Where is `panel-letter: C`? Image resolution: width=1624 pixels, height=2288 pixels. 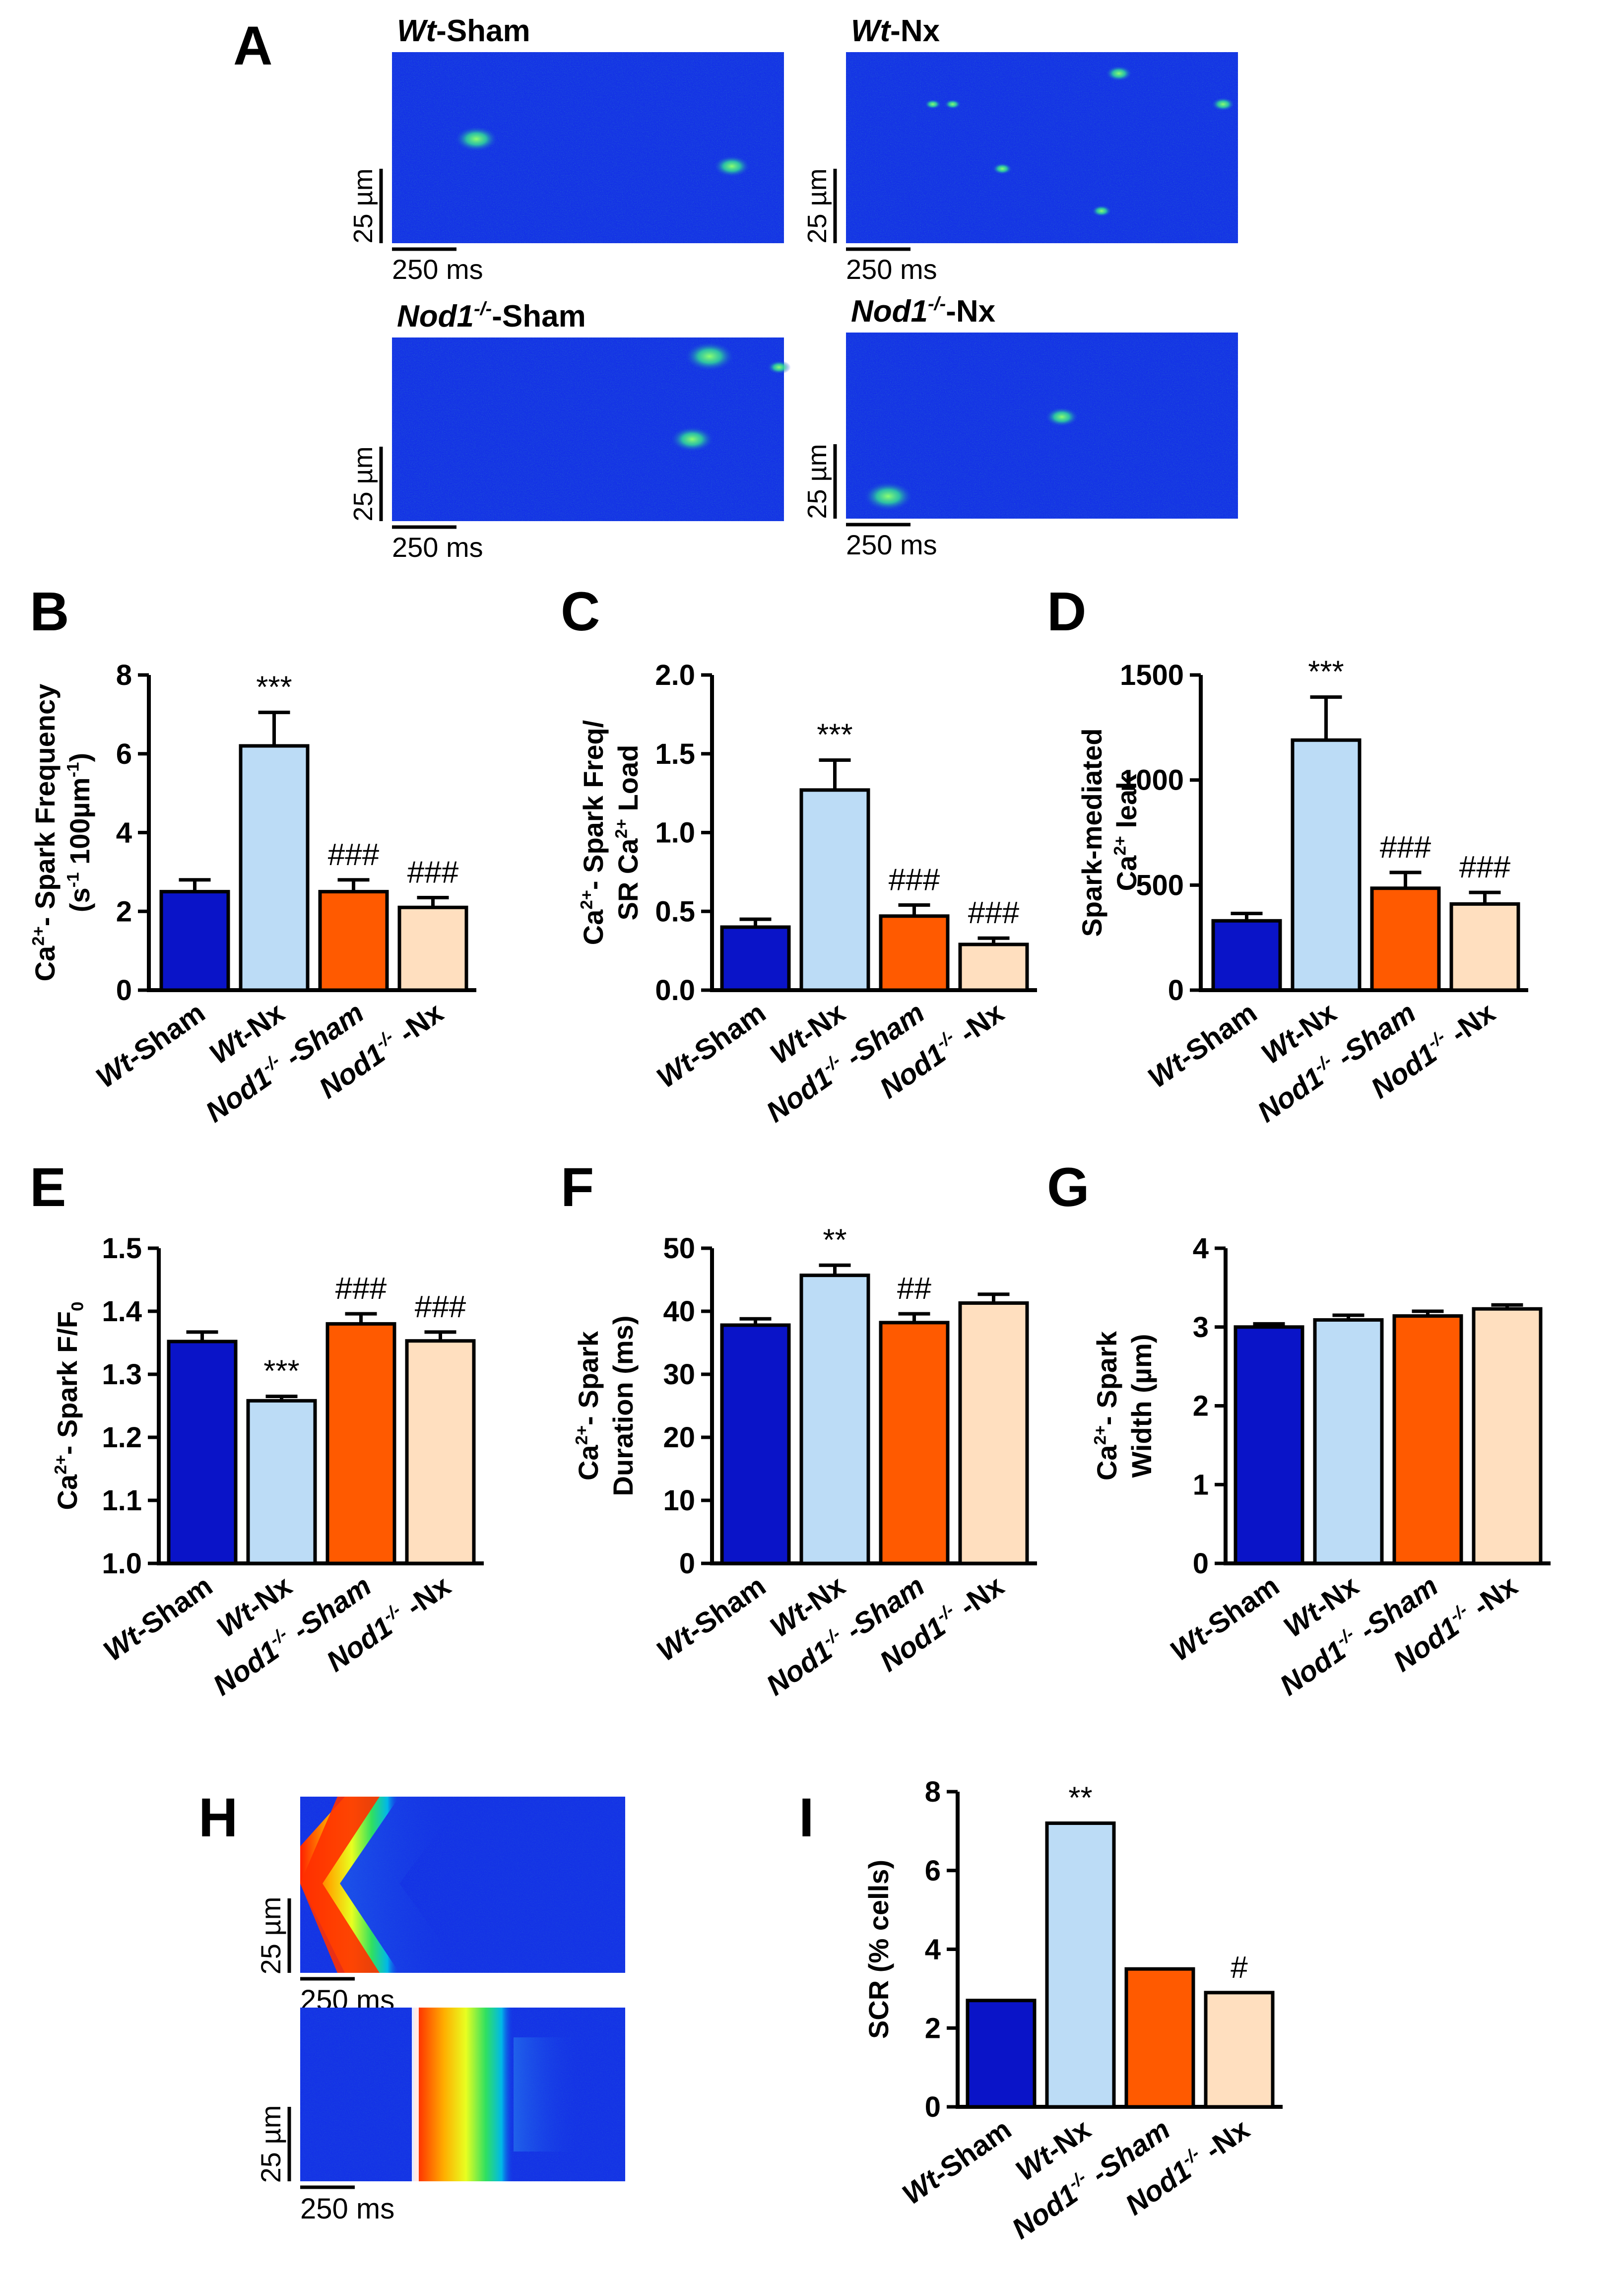 panel-letter: C is located at coordinates (580, 611).